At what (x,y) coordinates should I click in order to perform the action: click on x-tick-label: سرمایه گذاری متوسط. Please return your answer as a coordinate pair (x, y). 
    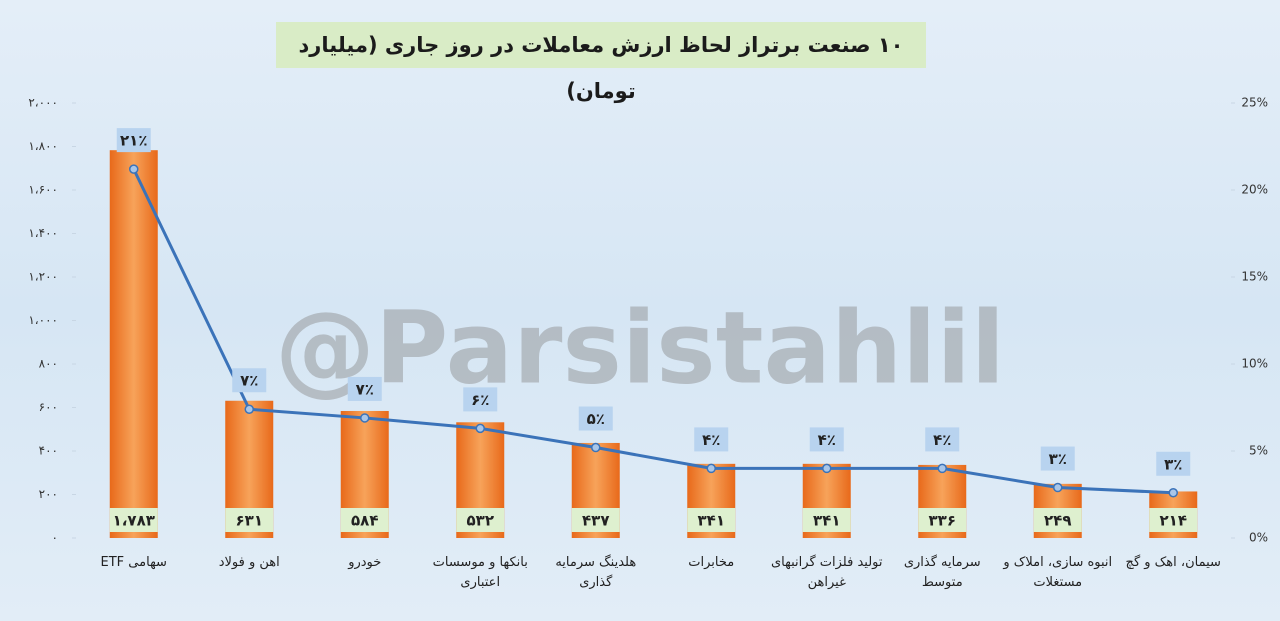
    Looking at the image, I should click on (942, 572).